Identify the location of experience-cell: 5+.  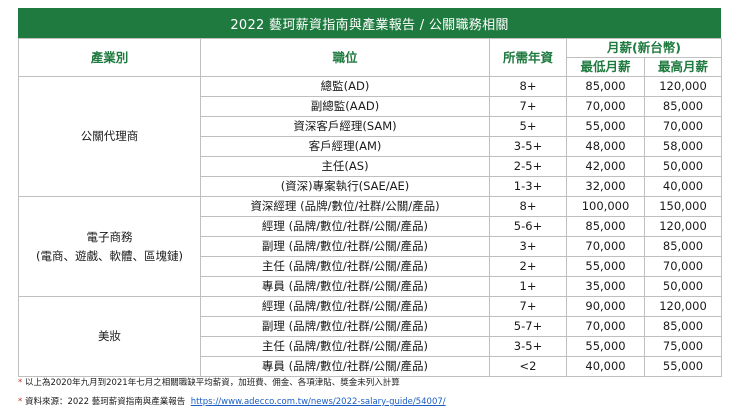
(528, 126).